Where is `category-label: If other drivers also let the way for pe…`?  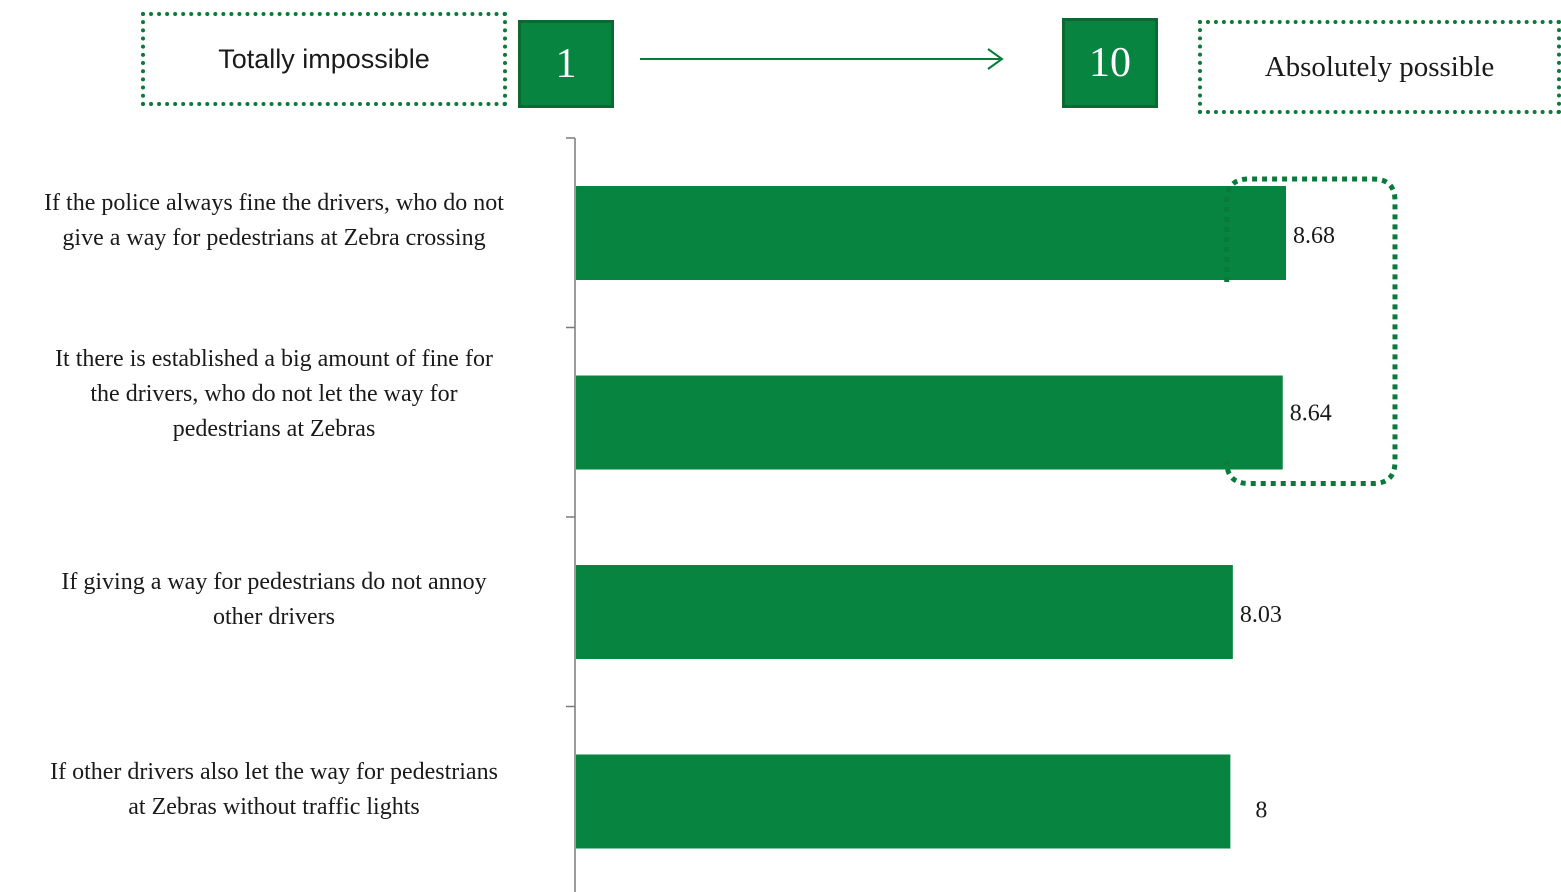 category-label: If other drivers also let the way for pe… is located at coordinates (274, 790).